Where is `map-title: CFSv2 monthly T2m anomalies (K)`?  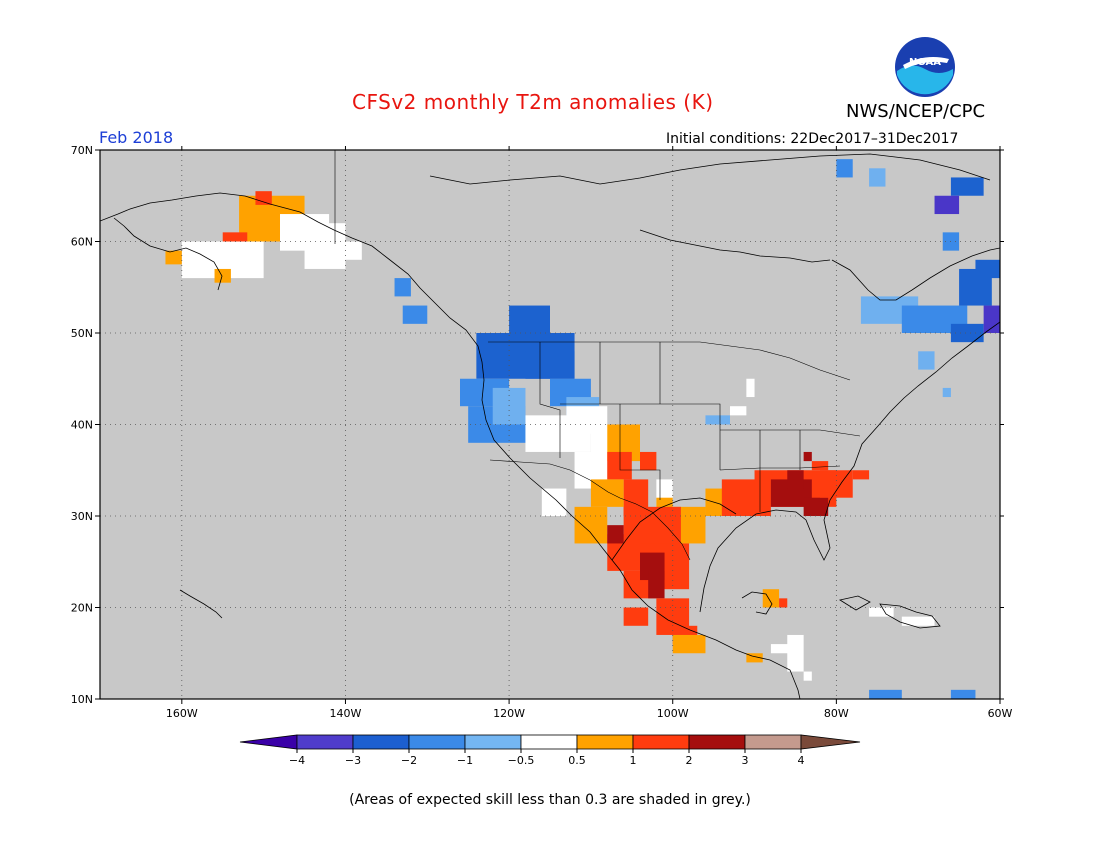 map-title: CFSv2 monthly T2m anomalies (K) is located at coordinates (533, 102).